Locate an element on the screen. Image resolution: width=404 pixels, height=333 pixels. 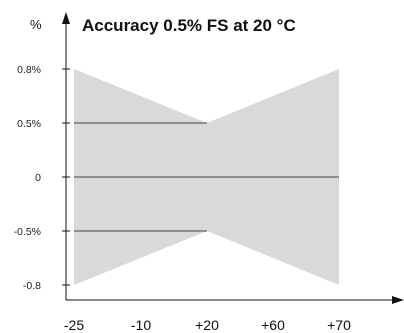
y-tick-label-neg-0.5: -0.5% is located at coordinates (27, 232).